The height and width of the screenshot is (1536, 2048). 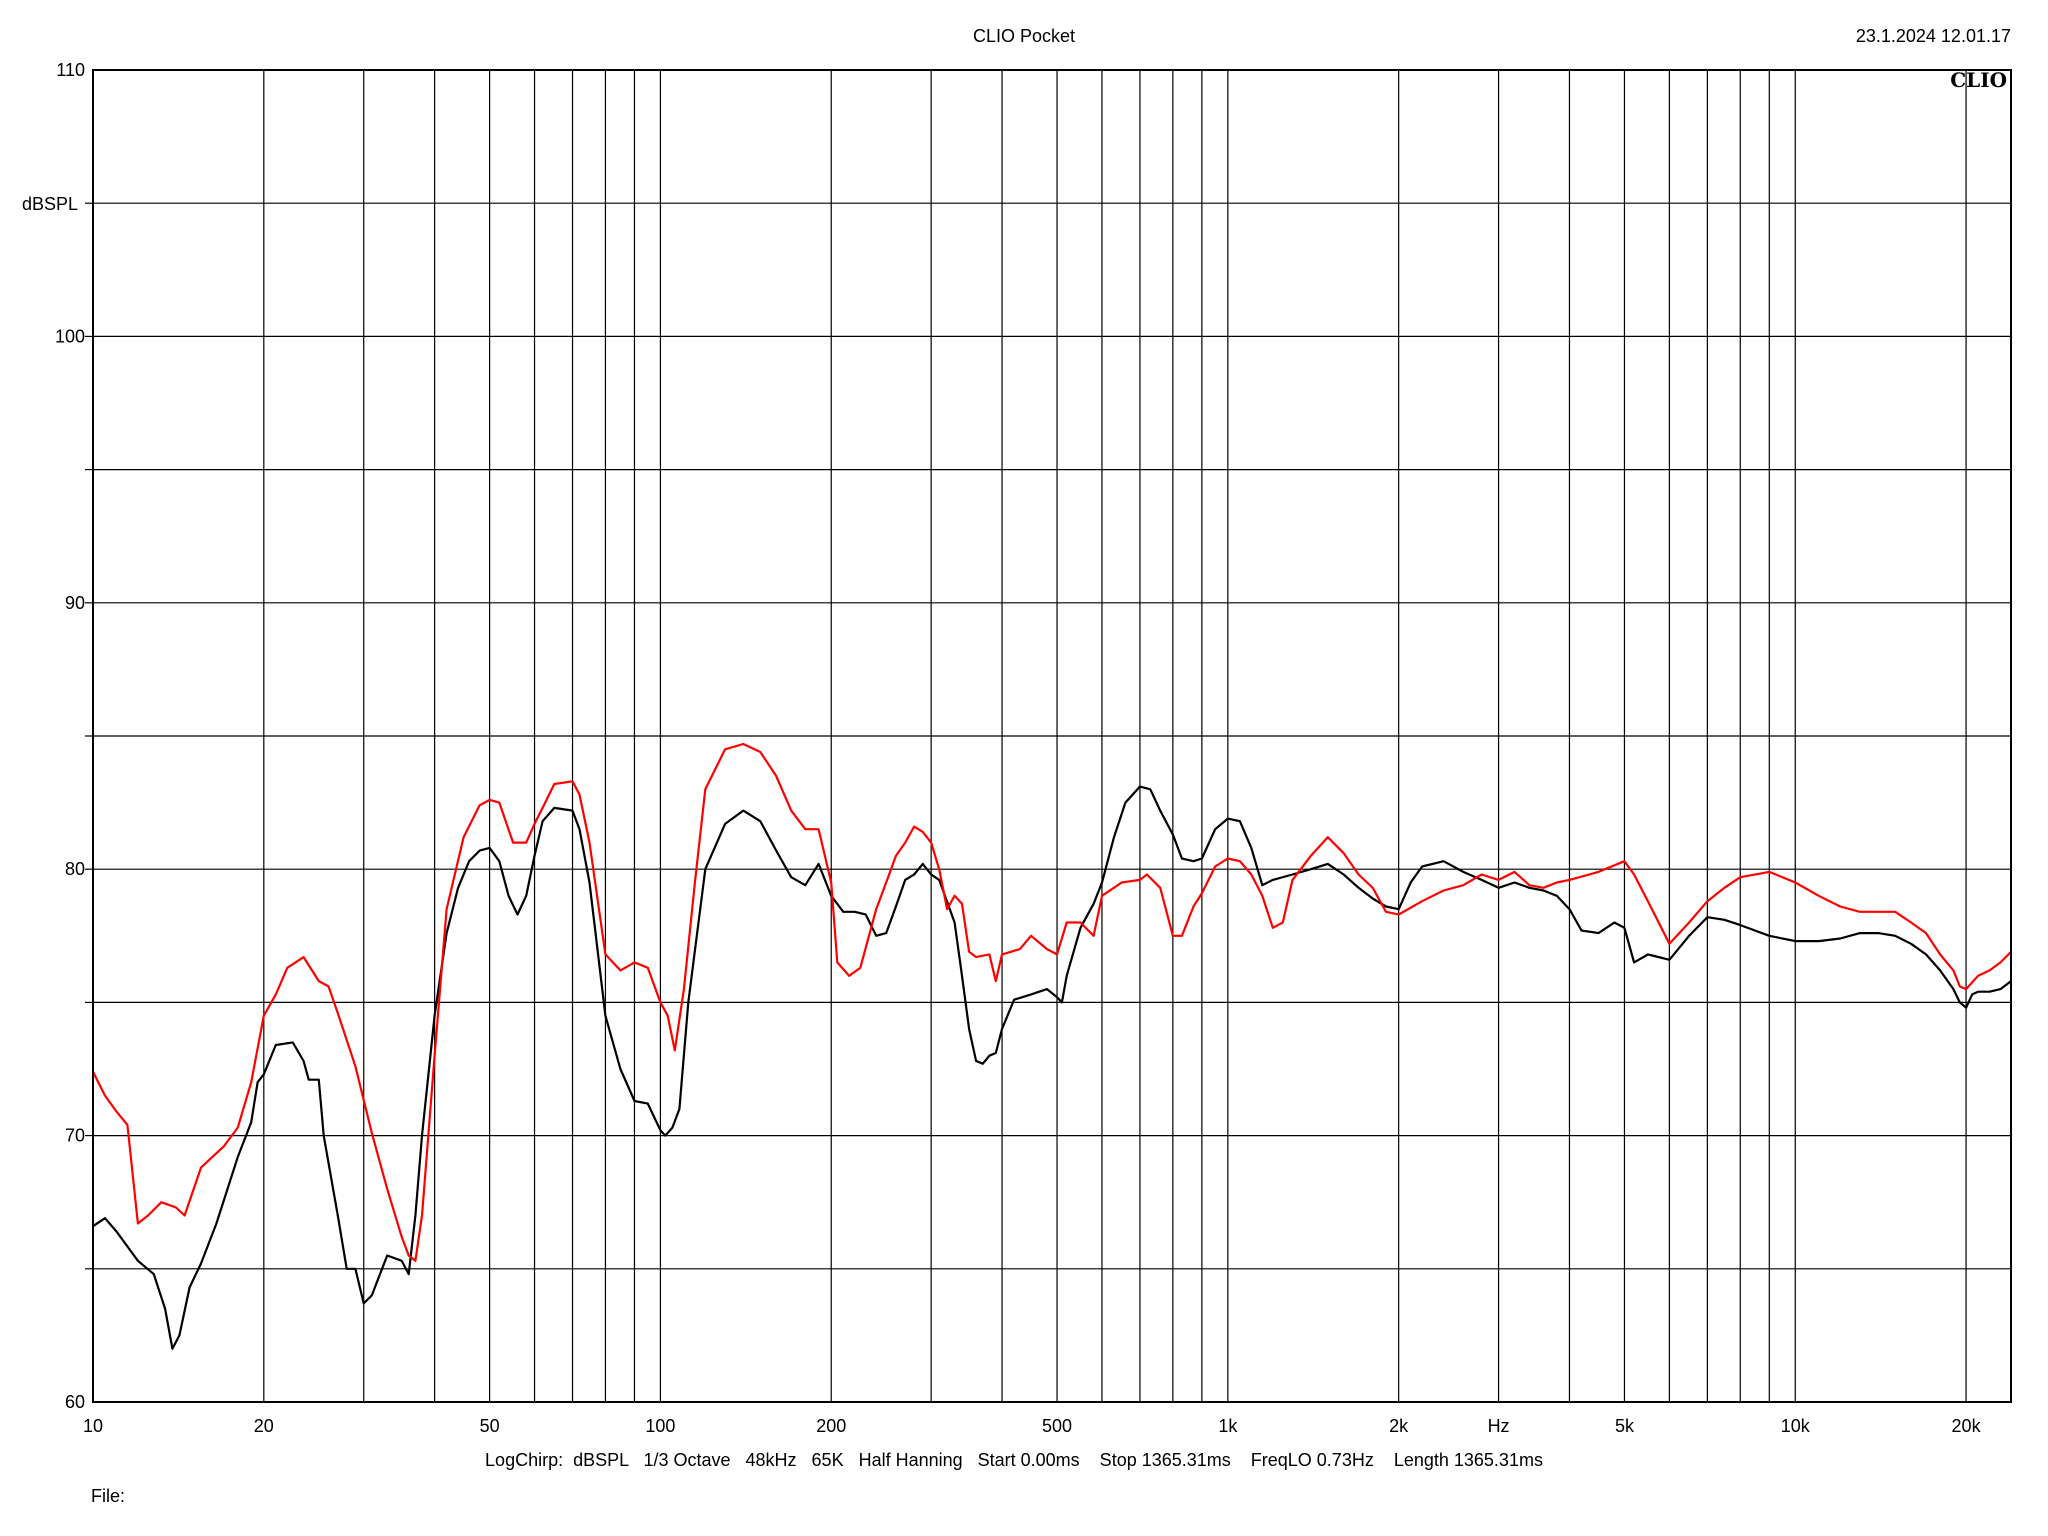 What do you see at coordinates (1796, 1426) in the screenshot?
I see `x-tick-label: 10k` at bounding box center [1796, 1426].